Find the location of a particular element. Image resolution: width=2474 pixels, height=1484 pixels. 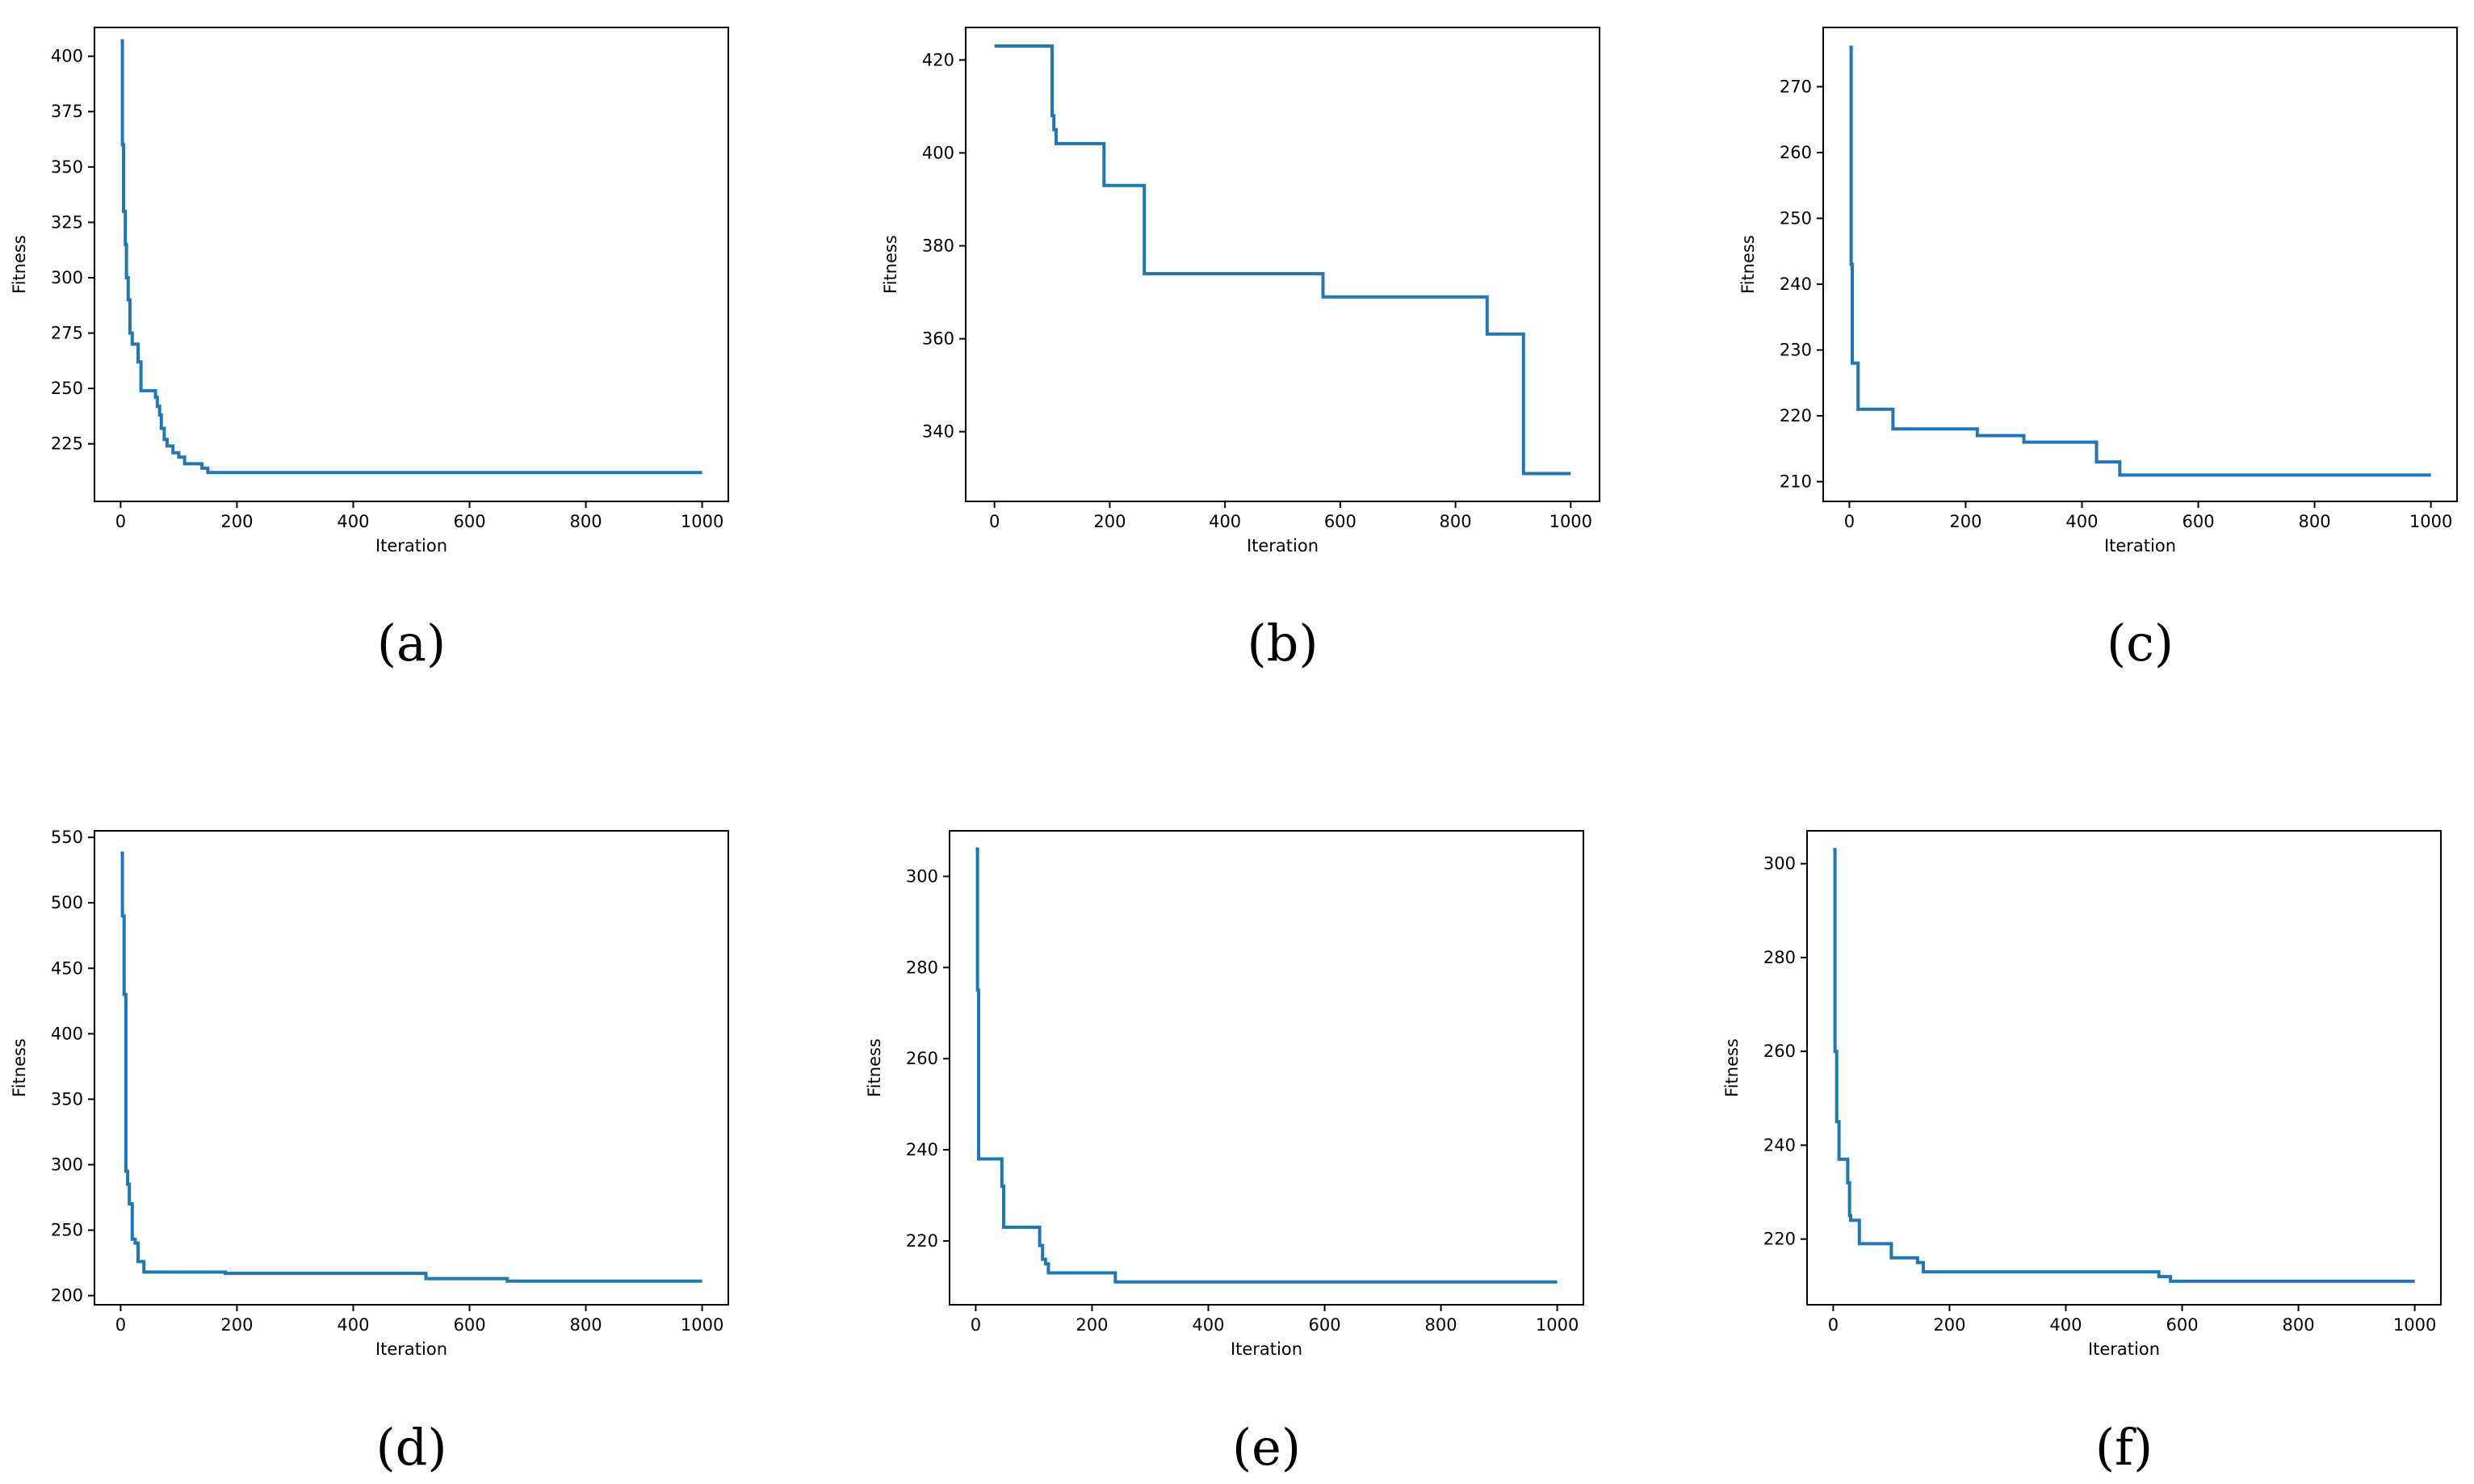

x-axis-label-e: Iteration is located at coordinates (1266, 1349).